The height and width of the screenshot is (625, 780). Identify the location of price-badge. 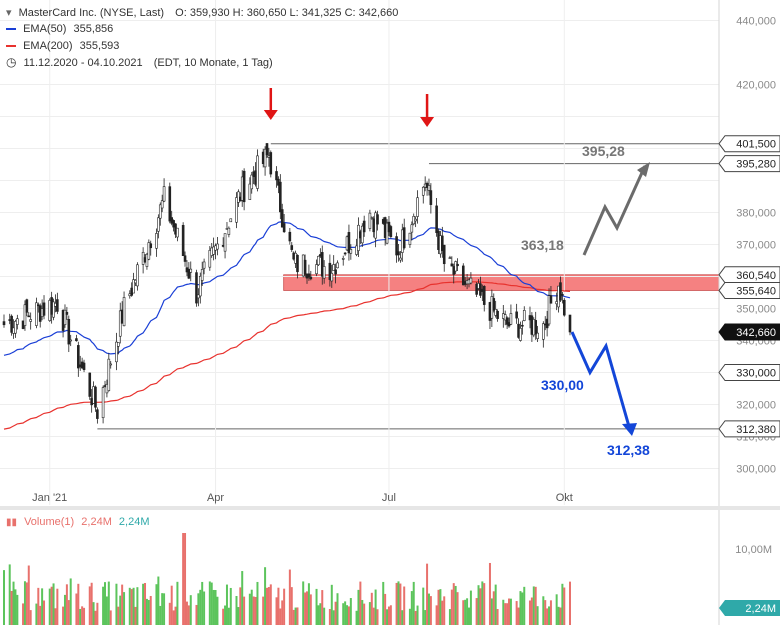
(749, 429).